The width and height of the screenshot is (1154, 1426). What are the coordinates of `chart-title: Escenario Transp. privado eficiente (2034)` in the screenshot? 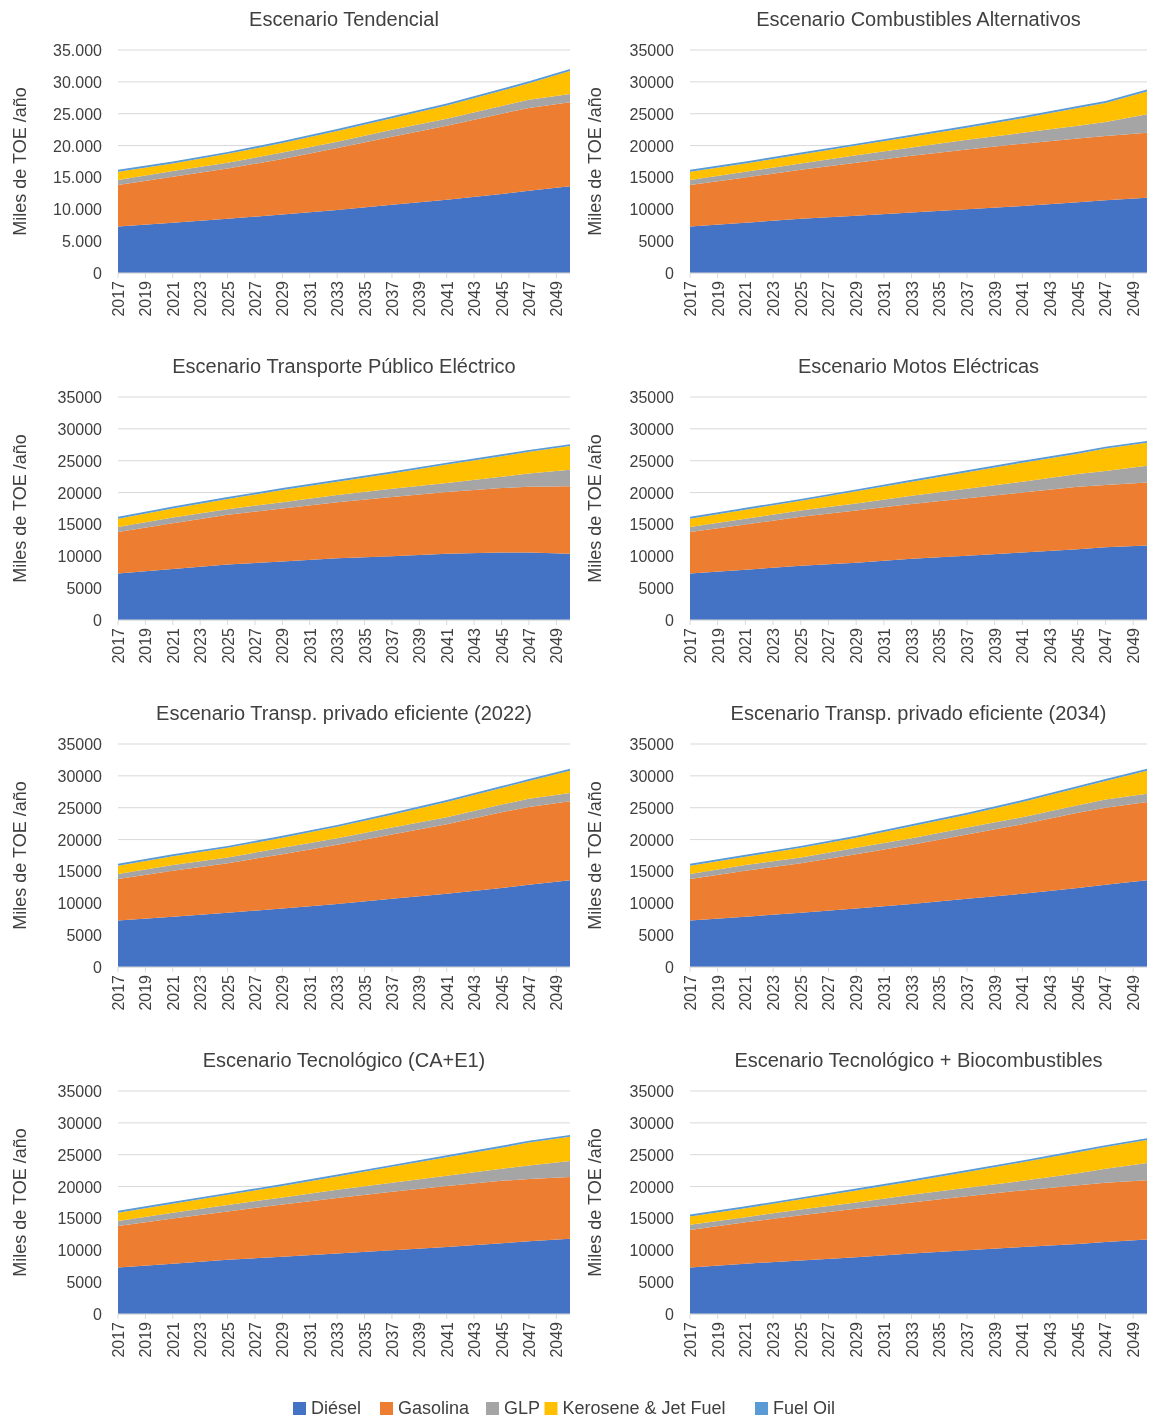 It's located at (918, 713).